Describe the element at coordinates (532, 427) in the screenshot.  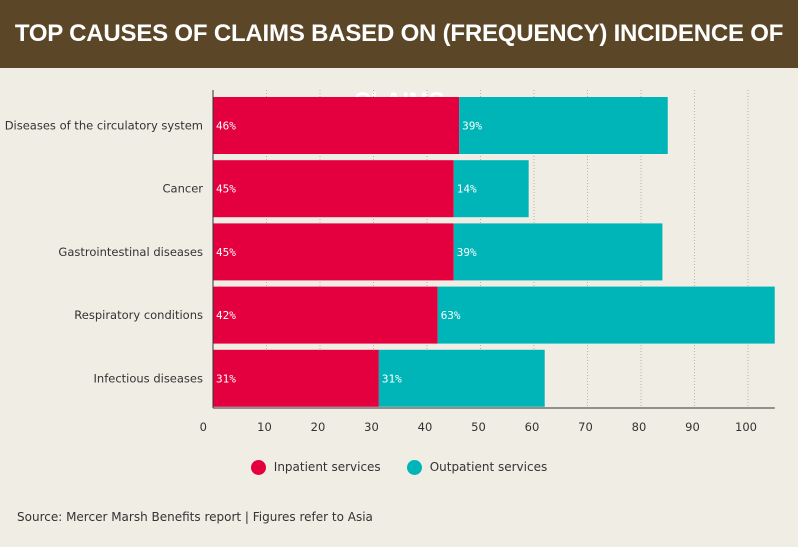
I see `x-tick-label: 60` at that location.